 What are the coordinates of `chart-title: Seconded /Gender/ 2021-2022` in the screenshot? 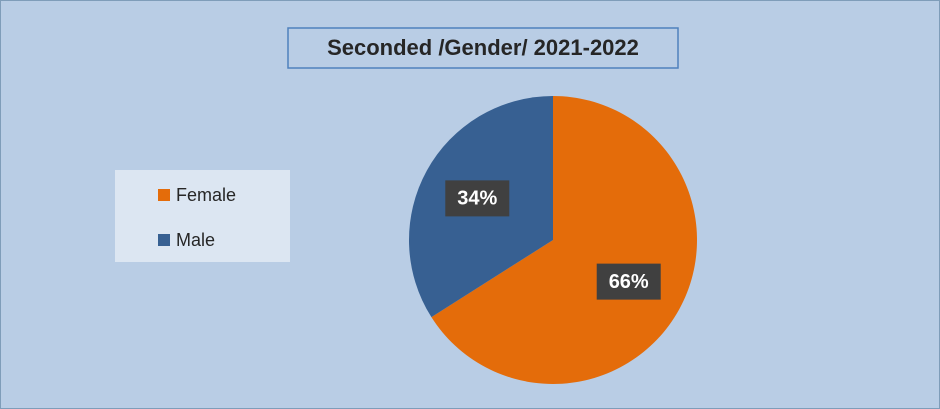 It's located at (483, 47).